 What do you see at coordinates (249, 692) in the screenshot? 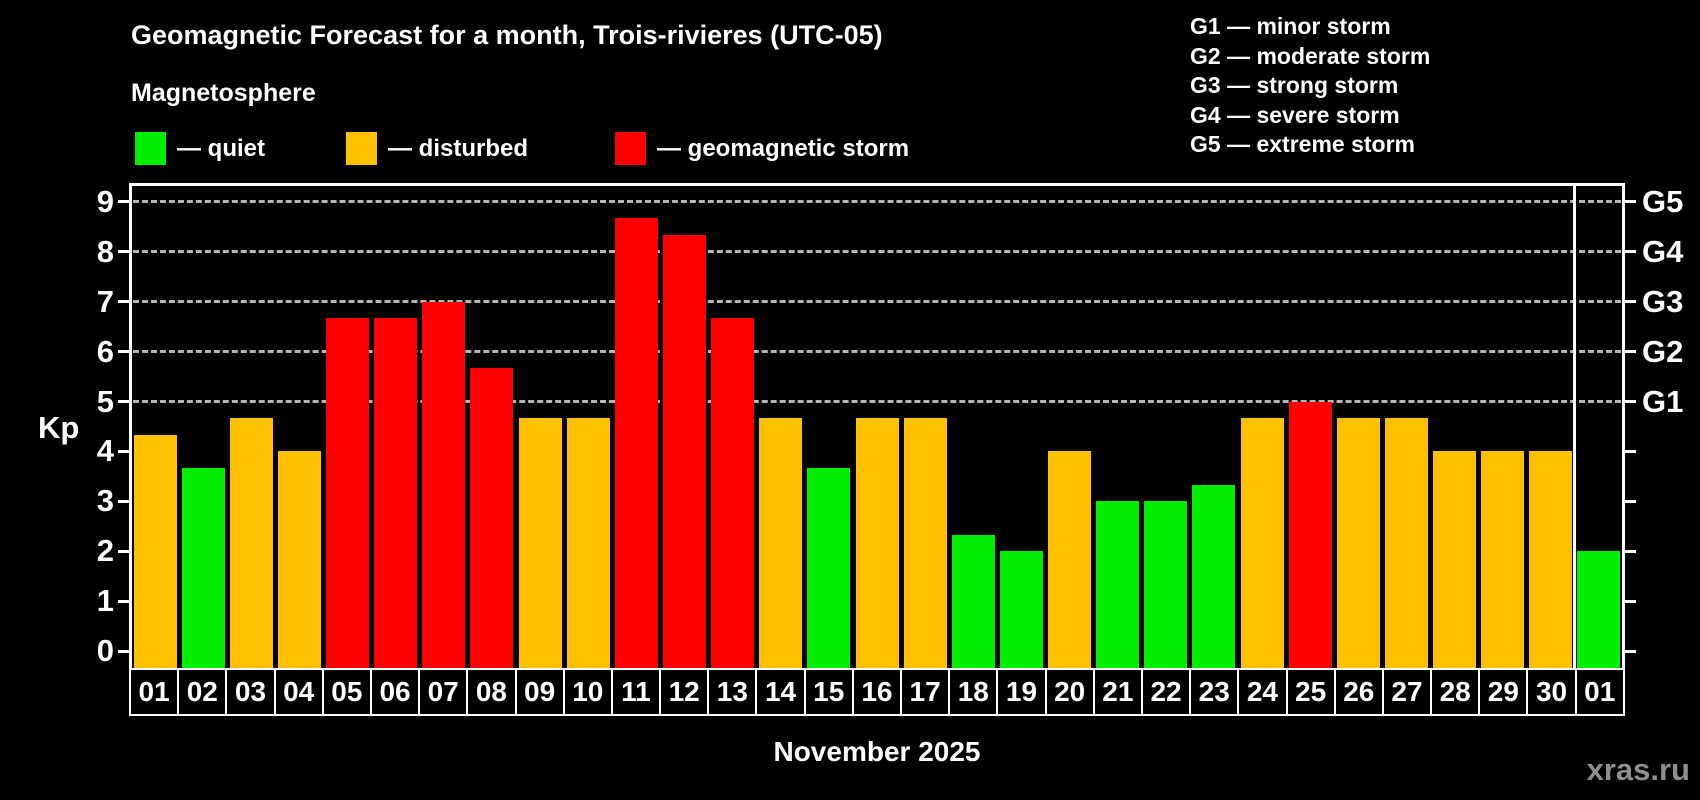
I see `day-label: 03` at bounding box center [249, 692].